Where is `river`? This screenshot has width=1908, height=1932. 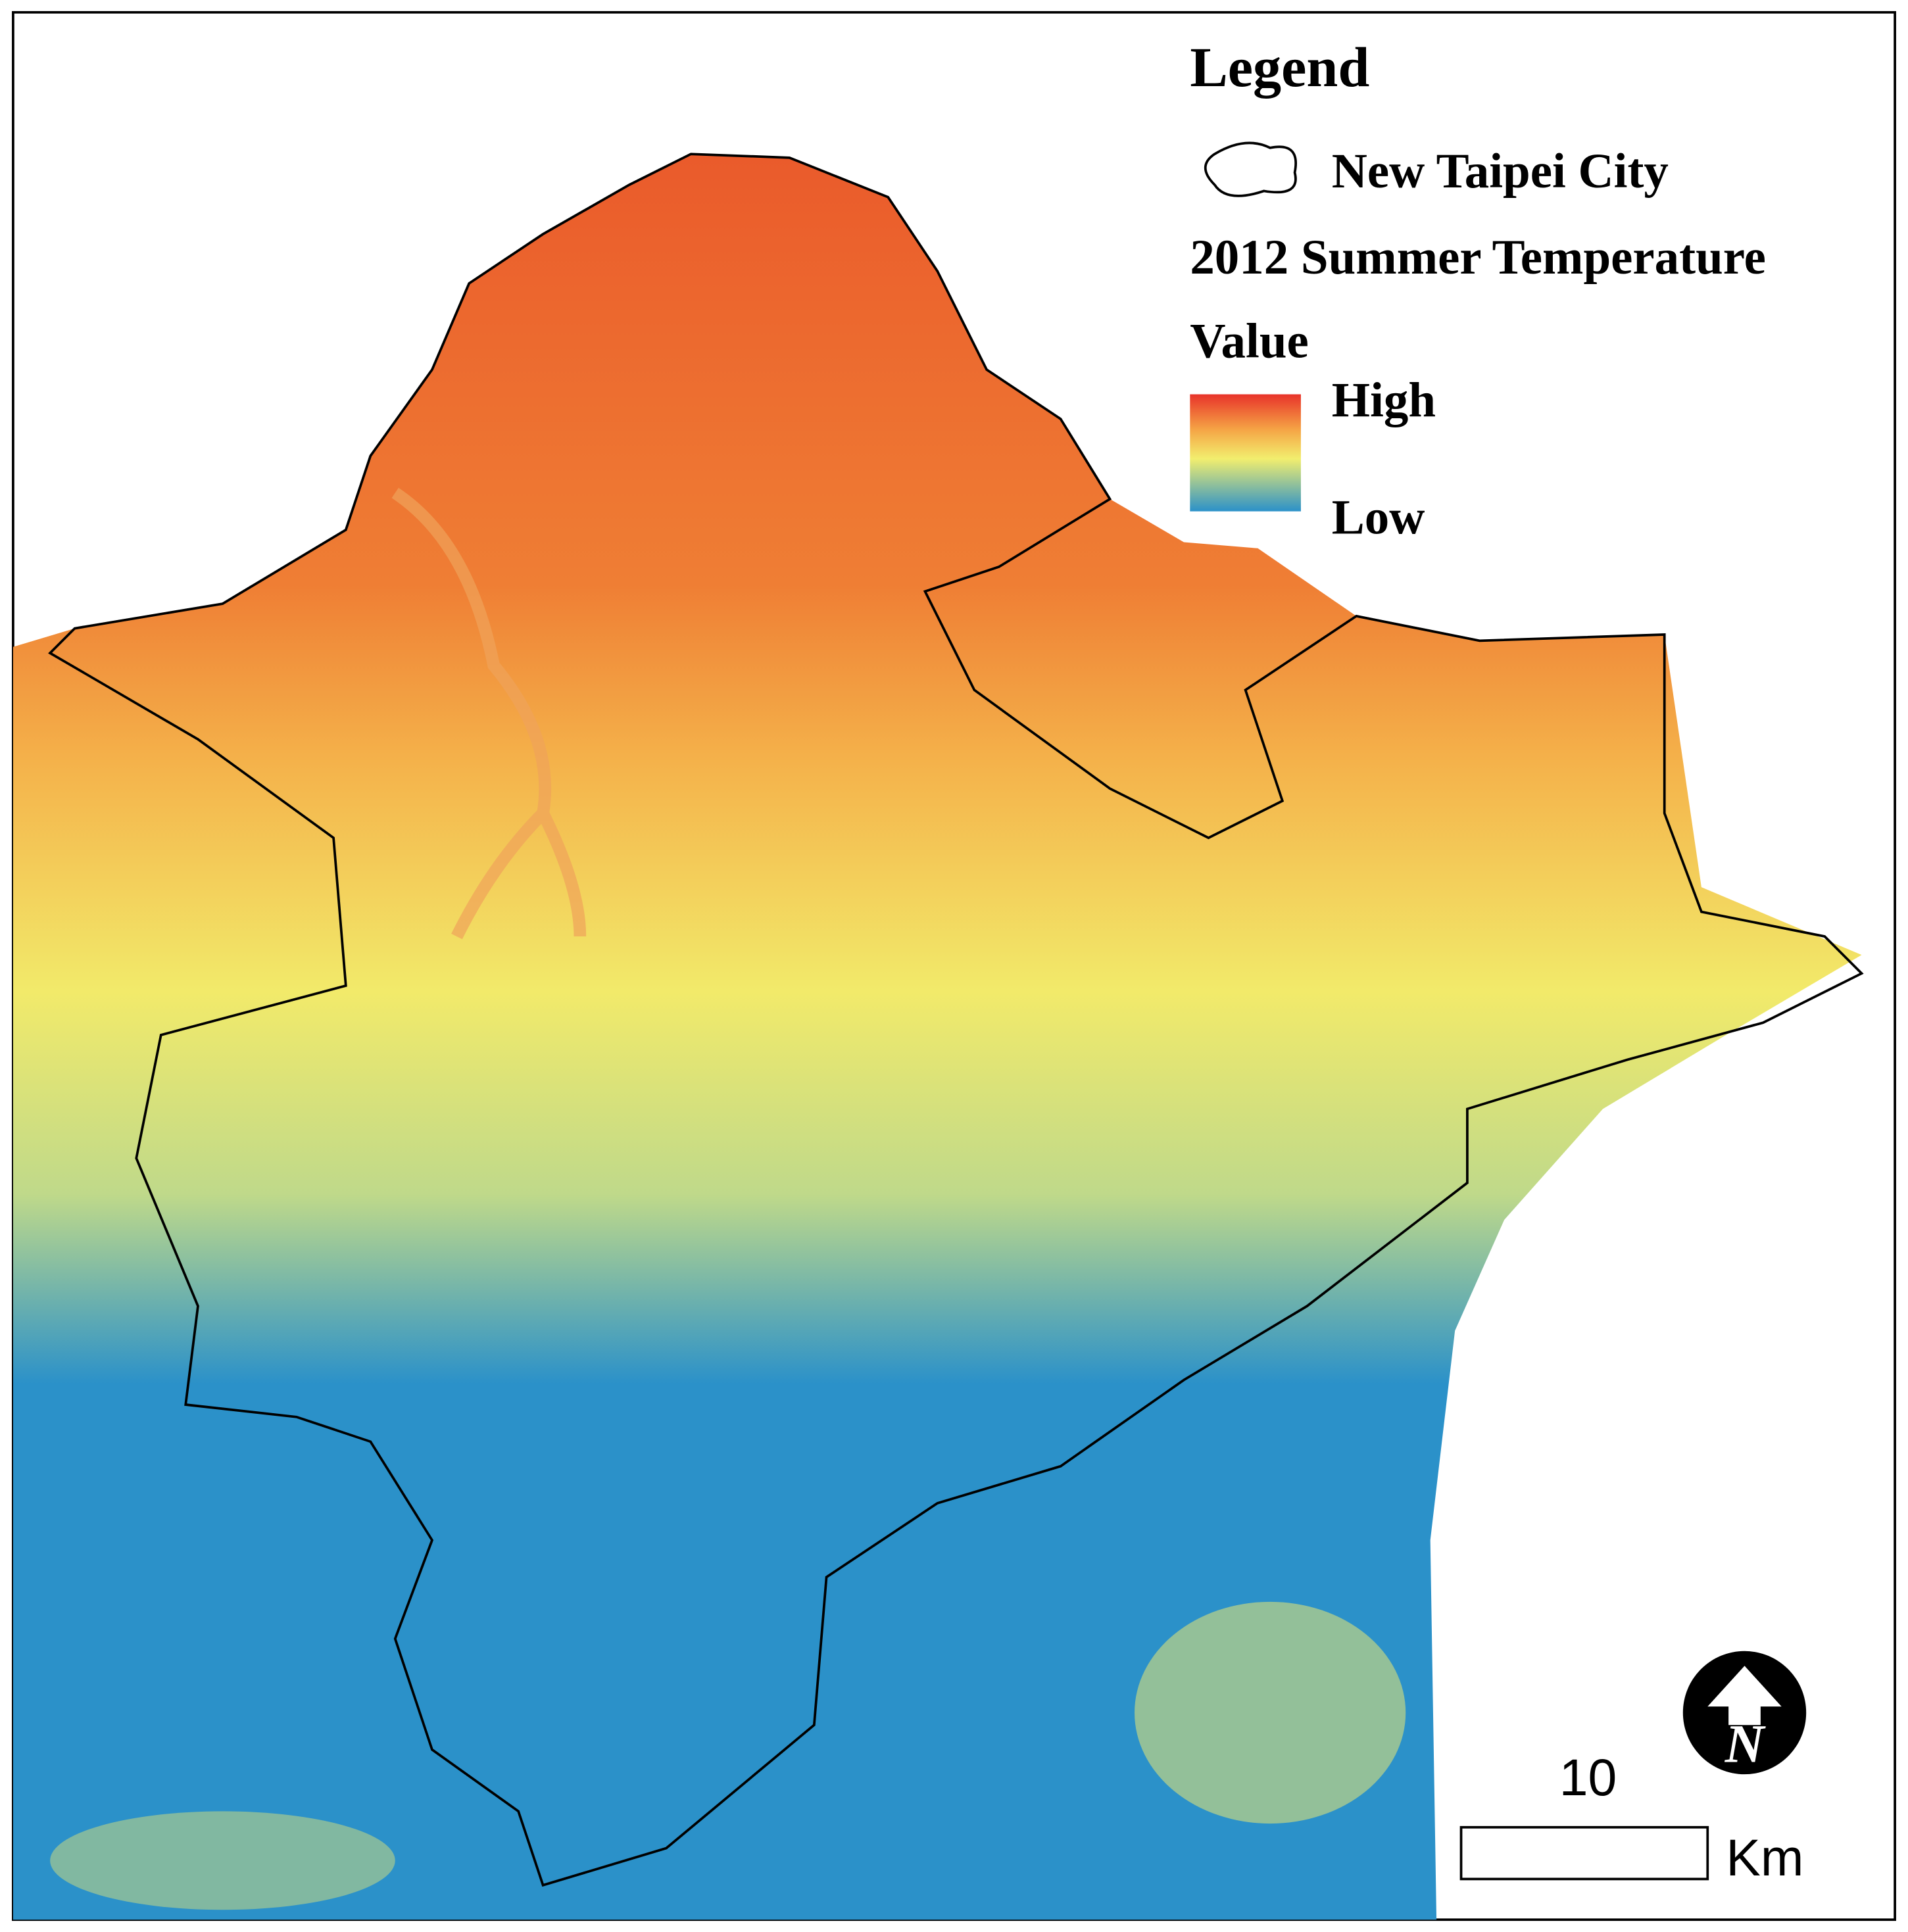
river is located at coordinates (489, 713).